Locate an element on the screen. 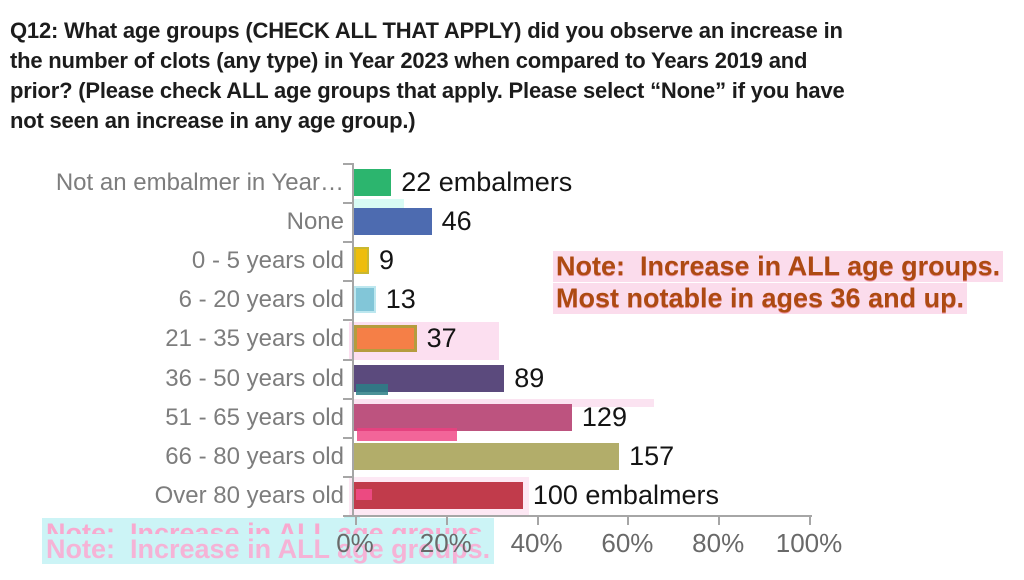 This screenshot has width=1024, height=580. bar-0-5-years-old is located at coordinates (361, 261).